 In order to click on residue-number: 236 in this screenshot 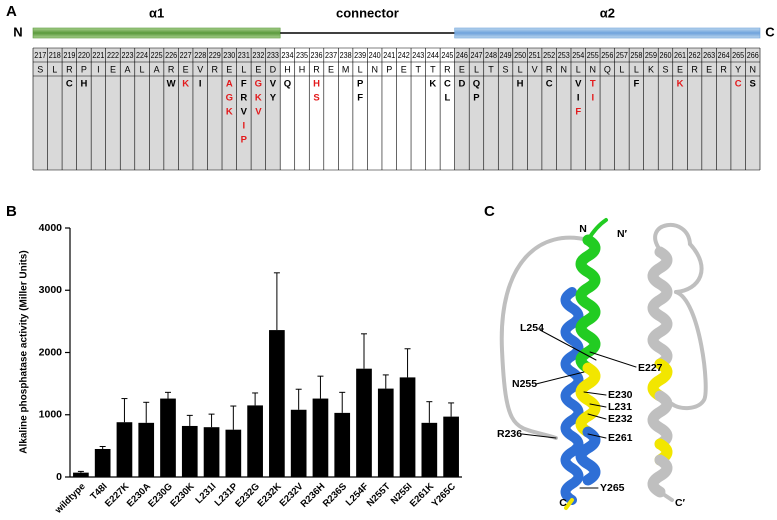, I will do `click(317, 55)`.